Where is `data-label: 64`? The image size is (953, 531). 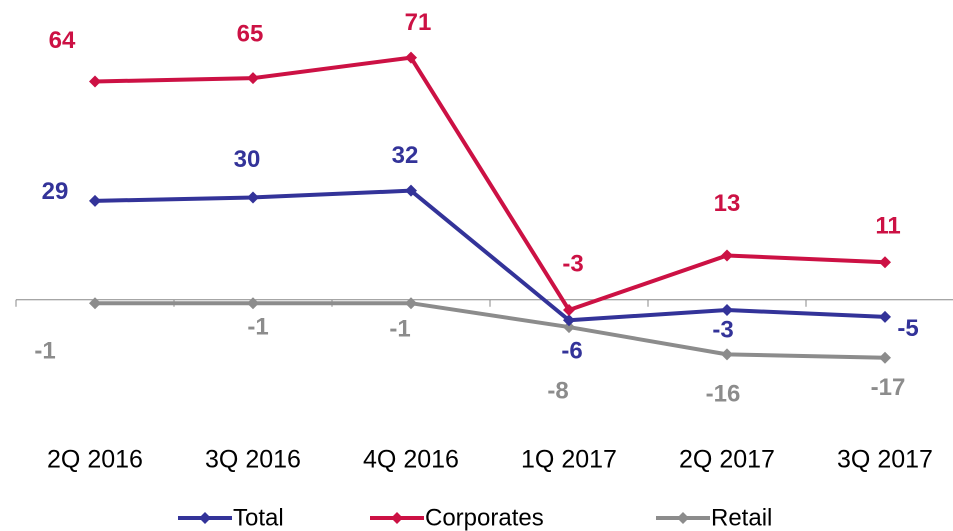 data-label: 64 is located at coordinates (62, 40).